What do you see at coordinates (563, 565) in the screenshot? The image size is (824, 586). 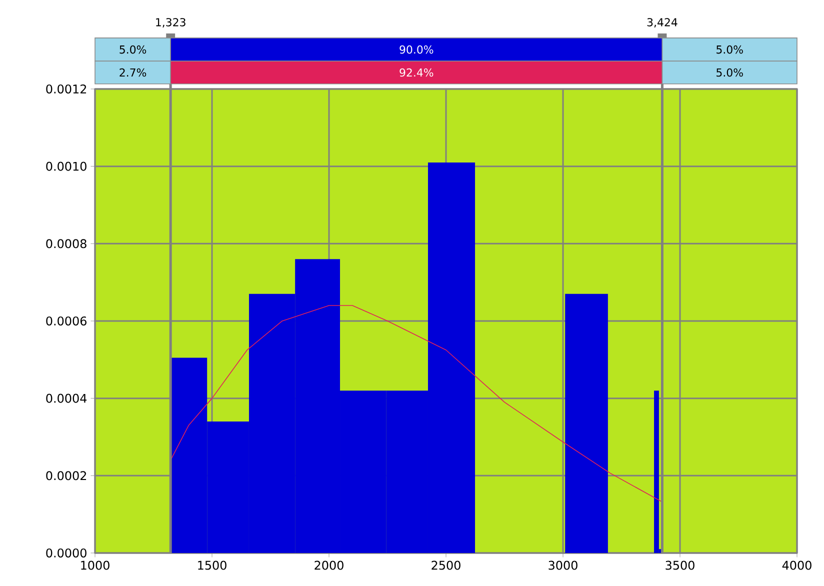 I see `x-tick-label: 3000` at bounding box center [563, 565].